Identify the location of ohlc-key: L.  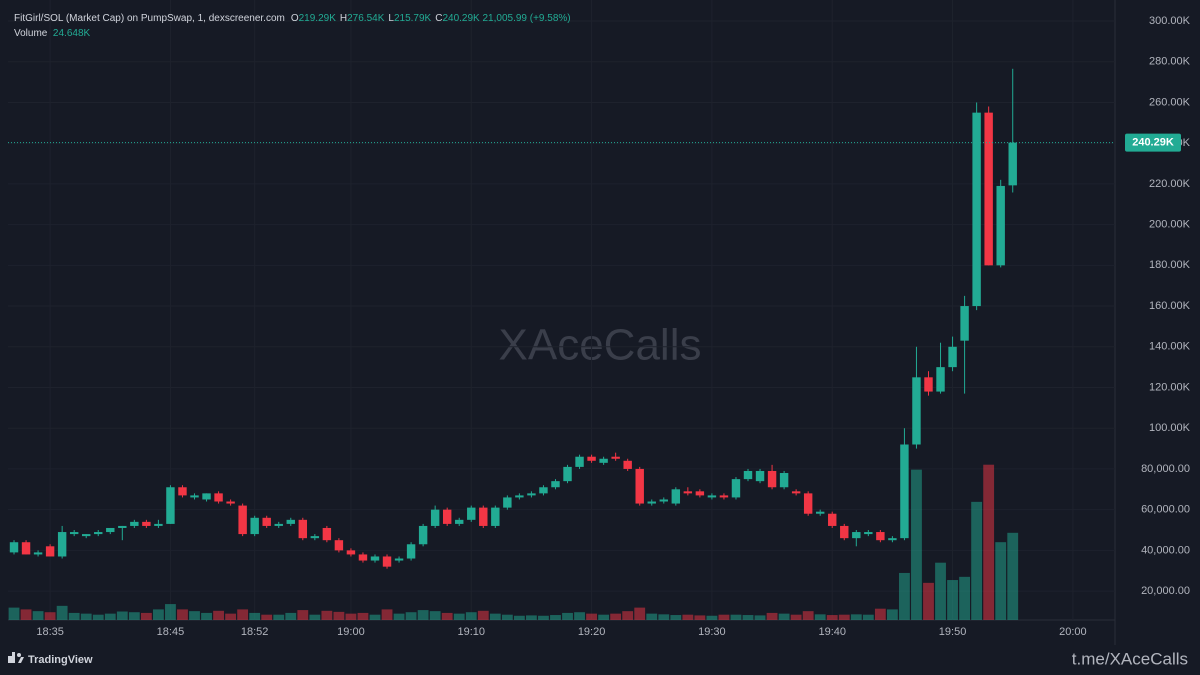
(391, 18).